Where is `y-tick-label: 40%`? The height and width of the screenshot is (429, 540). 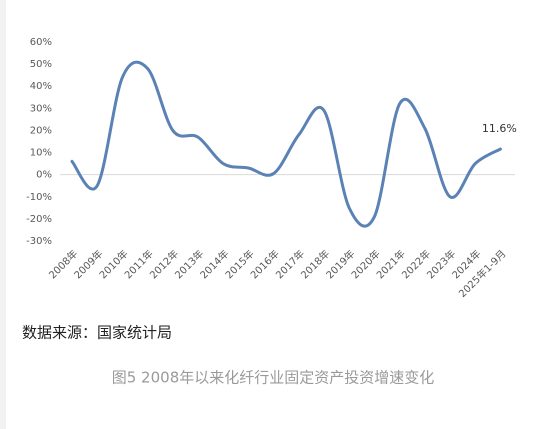
y-tick-label: 40% is located at coordinates (41, 86).